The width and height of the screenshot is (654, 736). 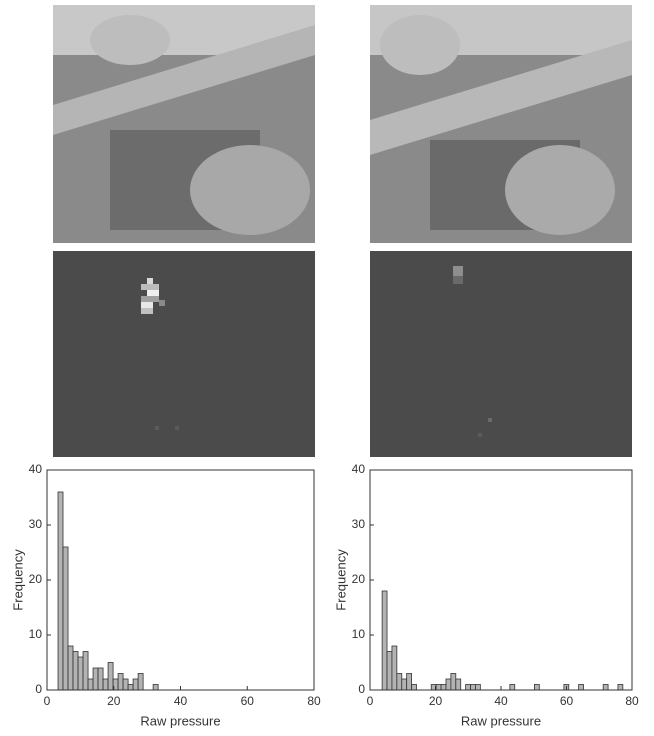 What do you see at coordinates (501, 580) in the screenshot?
I see `axes-box` at bounding box center [501, 580].